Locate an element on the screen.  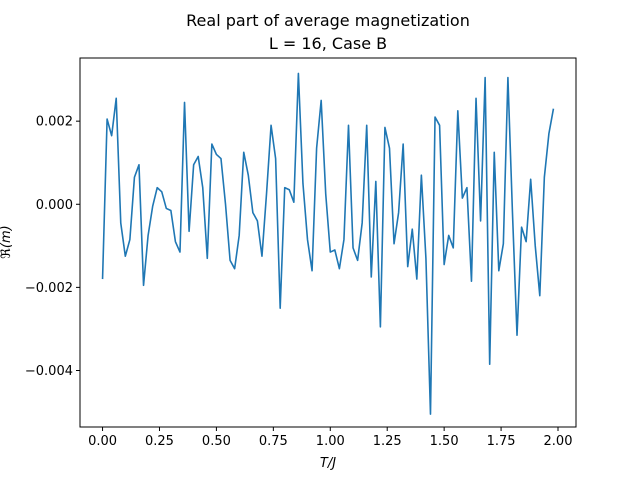
y-axis-label: ℜ(m) is located at coordinates (7, 241).